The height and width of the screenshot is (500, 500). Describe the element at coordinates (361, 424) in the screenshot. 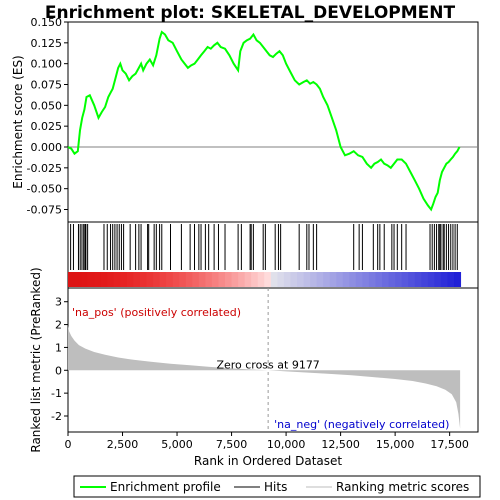

I see `negative-correlation-label: 'na_neg' (negatively correlated)` at that location.